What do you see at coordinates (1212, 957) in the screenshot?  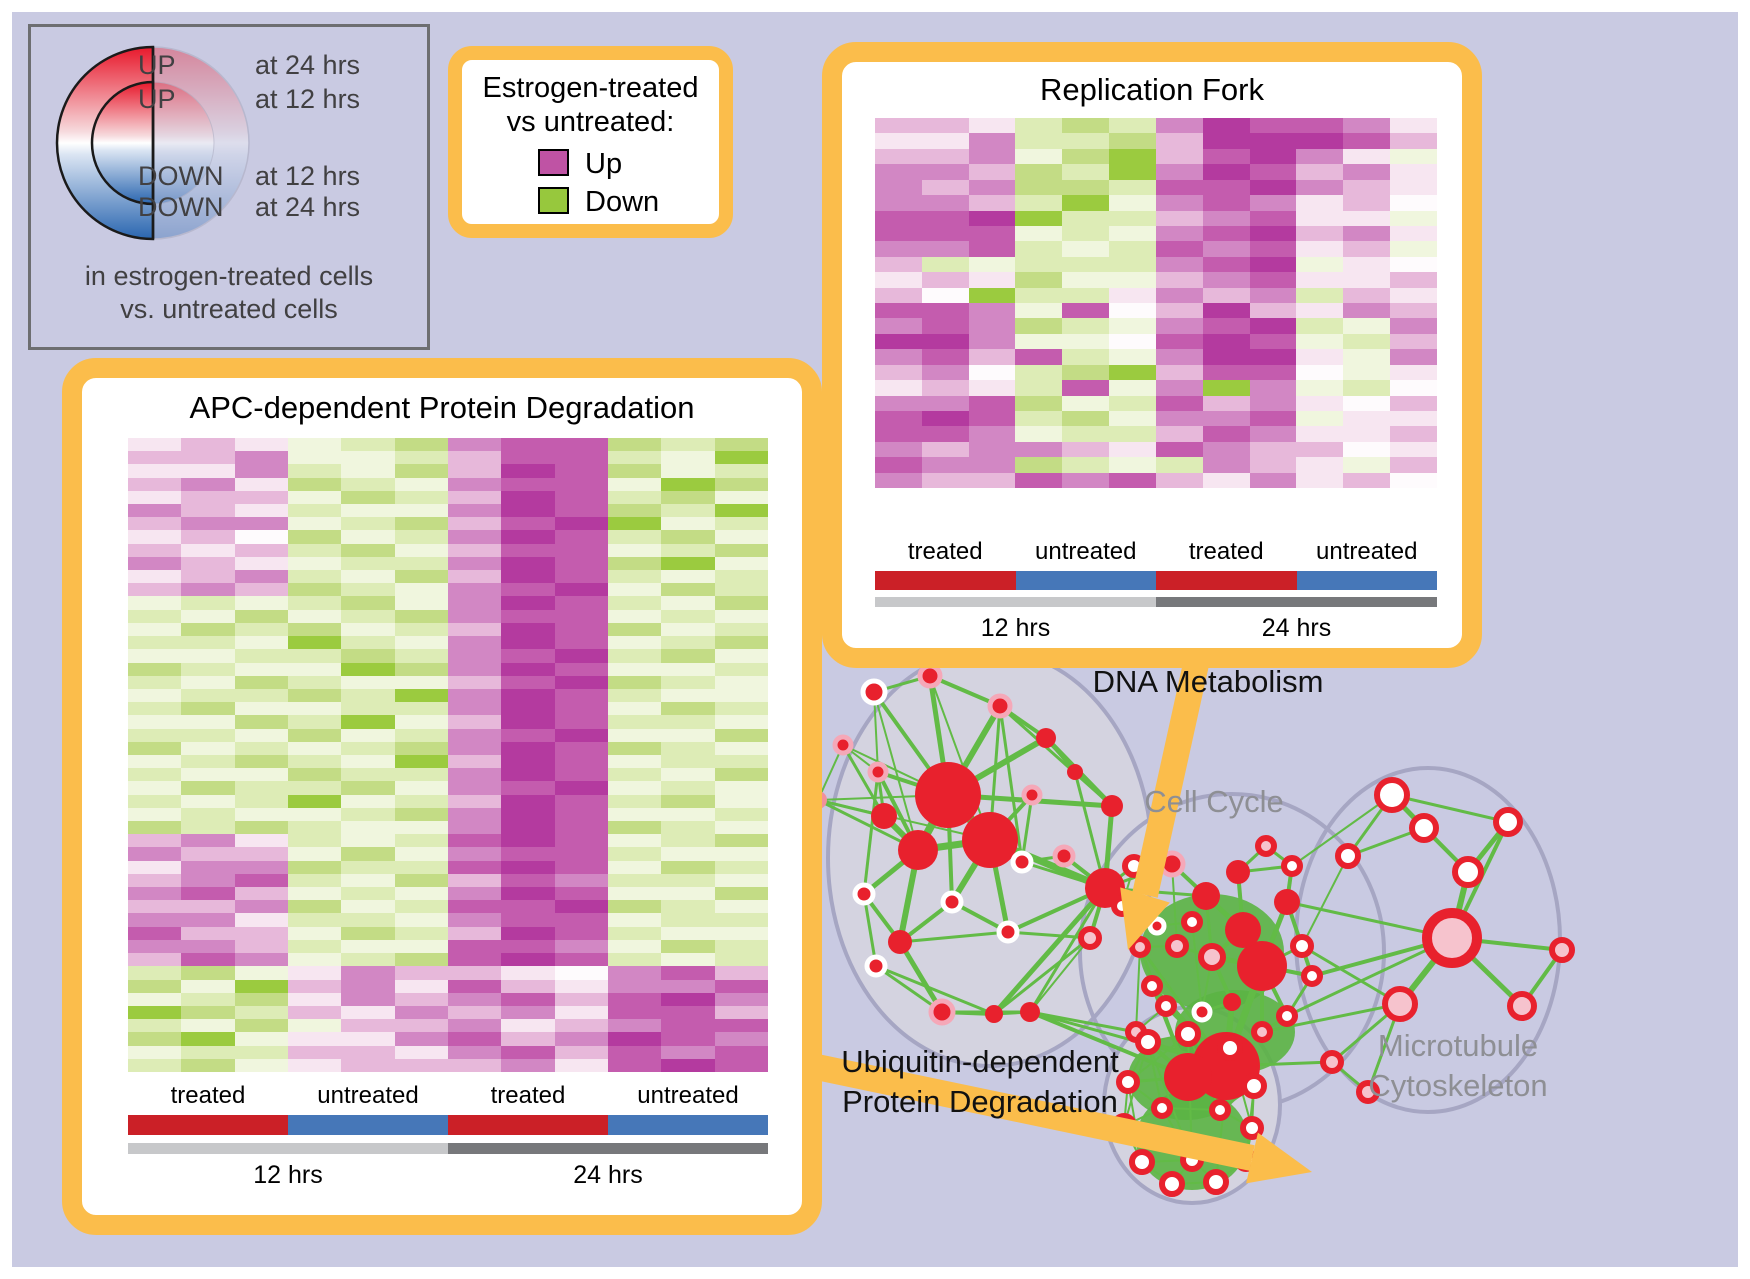 I see `gene-node-donut-pink` at bounding box center [1212, 957].